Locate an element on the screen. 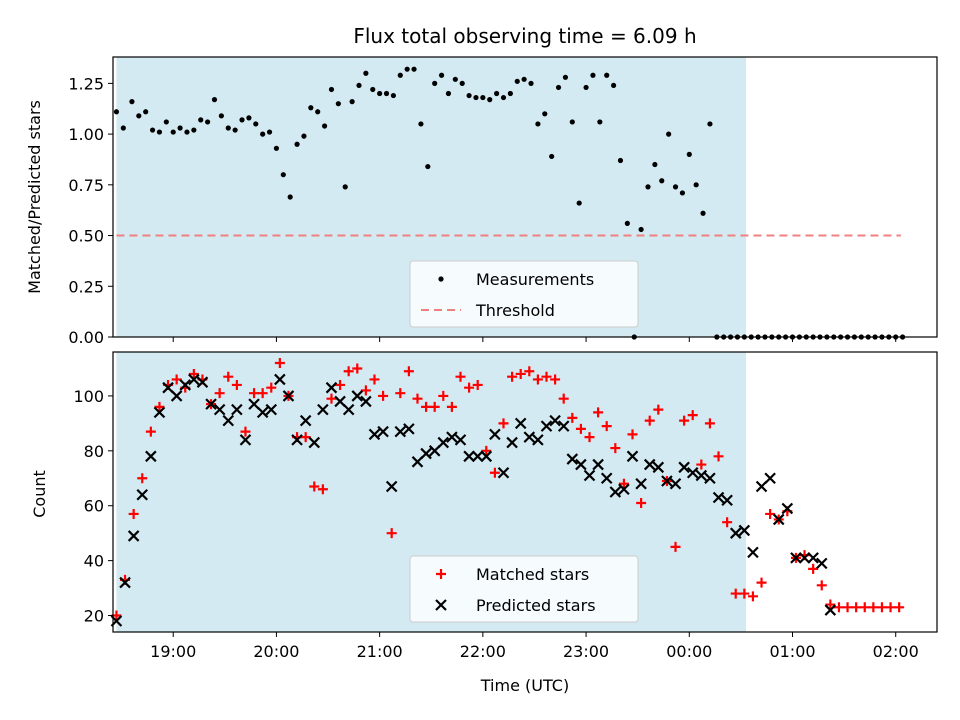  top-y-tick-label: 0.25 is located at coordinates (86, 286).